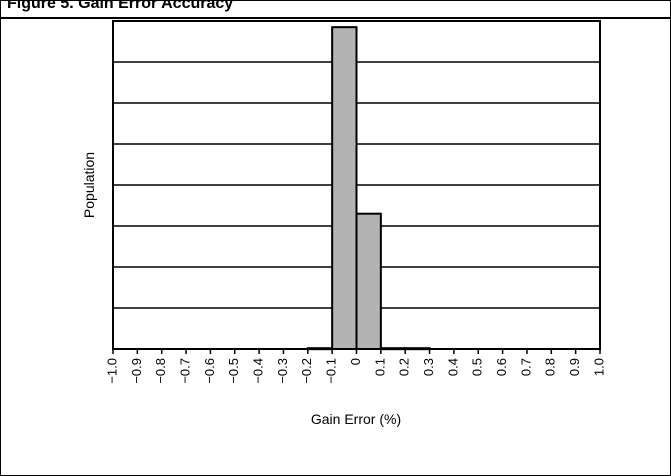  I want to click on x-tick-label: −0.6, so click(209, 371).